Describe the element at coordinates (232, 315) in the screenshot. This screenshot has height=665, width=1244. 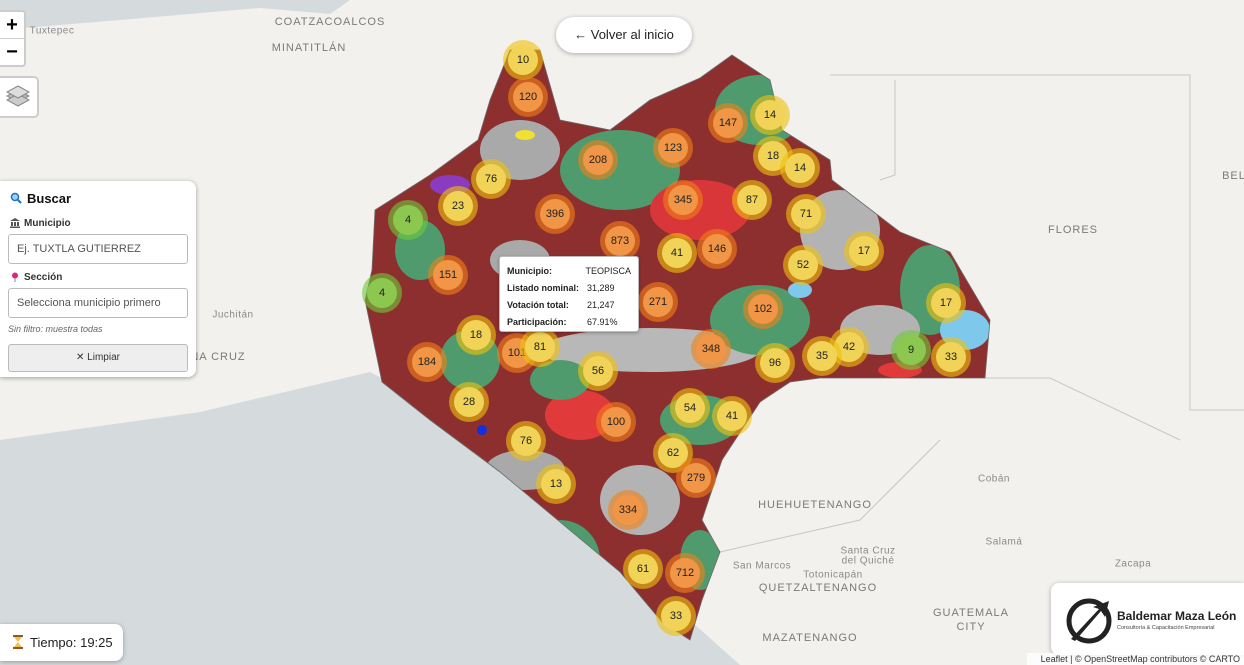
I see `place-label: Juchitán` at that location.